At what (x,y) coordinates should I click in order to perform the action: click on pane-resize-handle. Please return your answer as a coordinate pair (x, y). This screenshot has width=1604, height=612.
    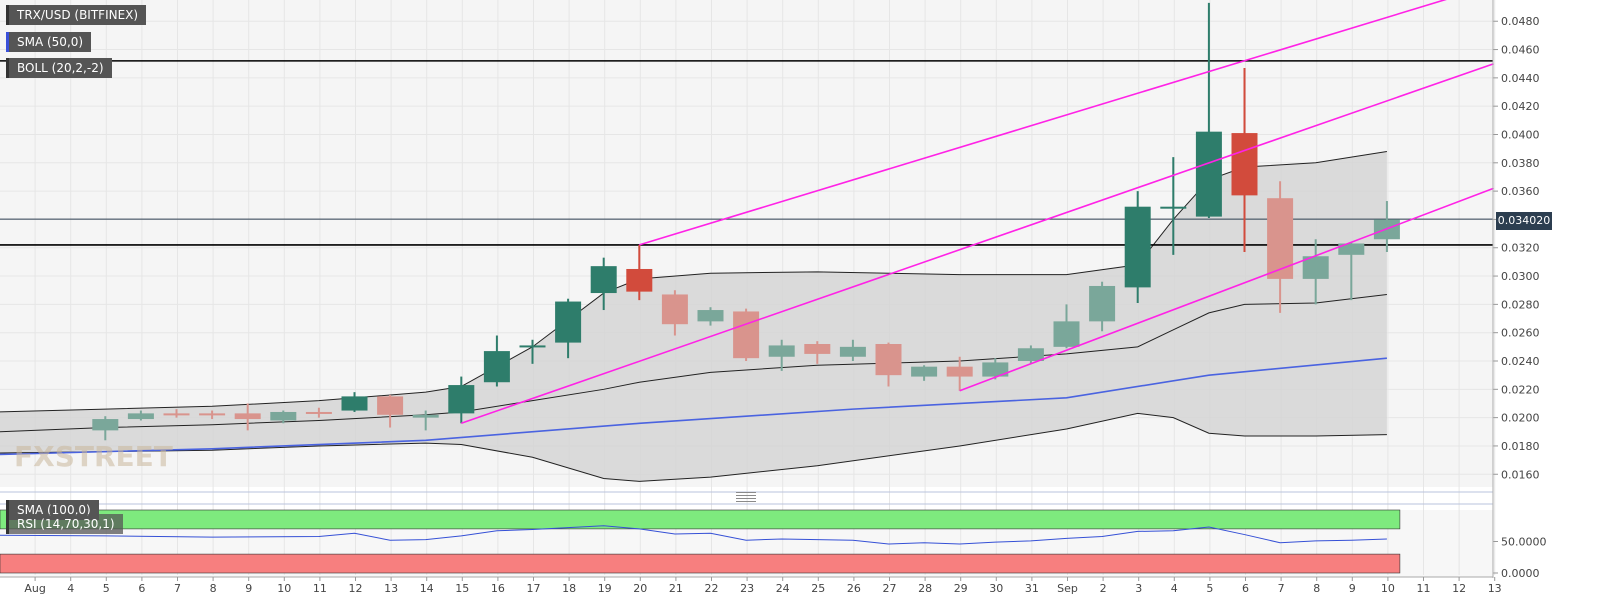
    Looking at the image, I should click on (746, 500).